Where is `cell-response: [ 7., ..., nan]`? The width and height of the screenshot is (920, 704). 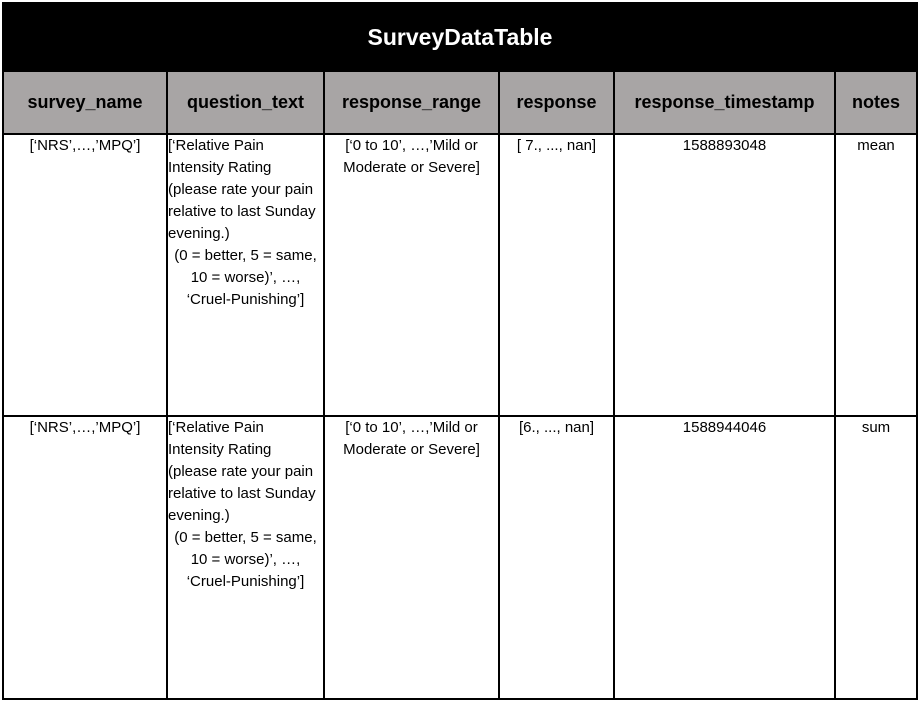 cell-response: [ 7., ..., nan] is located at coordinates (556, 275).